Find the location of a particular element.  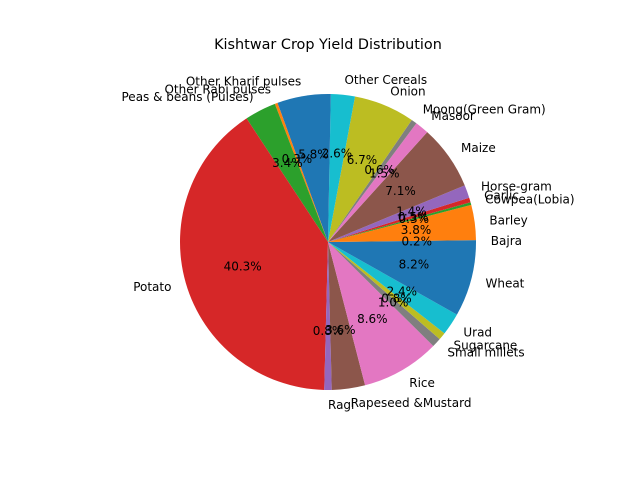

slice-percent-moong-green-gram: 0.6% is located at coordinates (379, 170).